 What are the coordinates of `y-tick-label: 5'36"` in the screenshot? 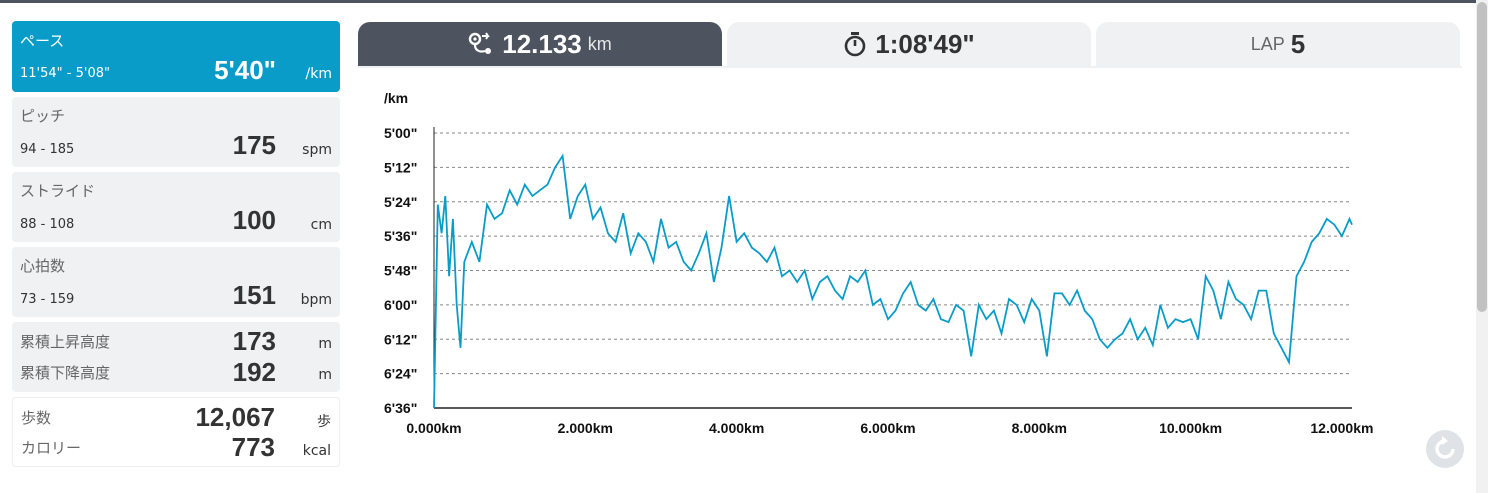 It's located at (400, 236).